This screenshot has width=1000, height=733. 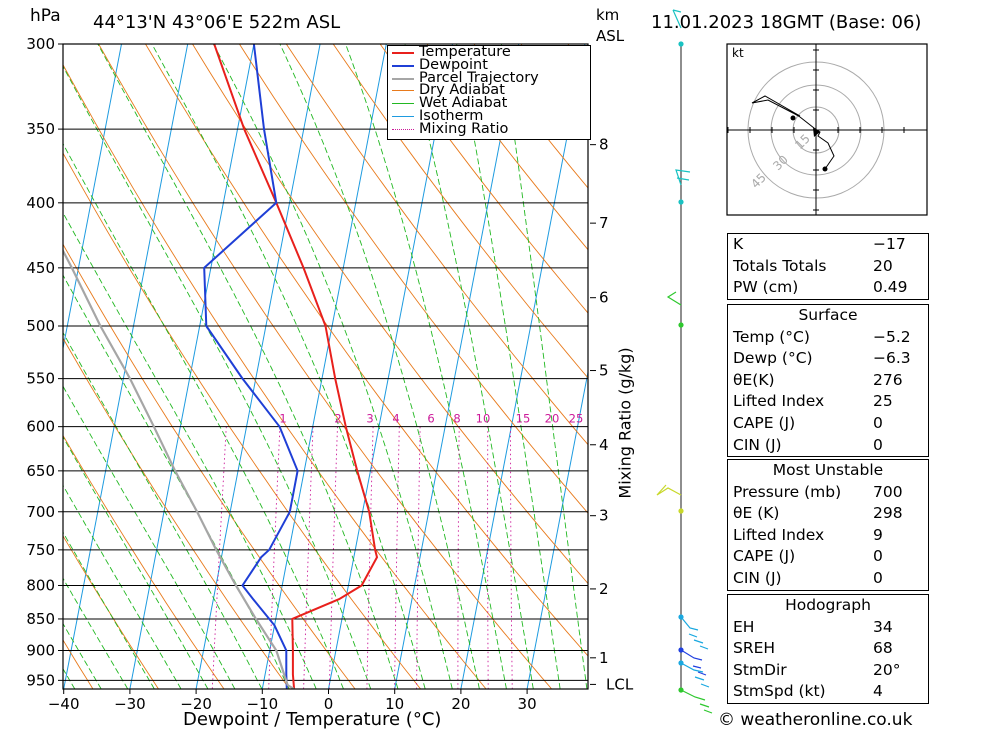 I want to click on x-tick-label: −40, so click(x=64, y=704).